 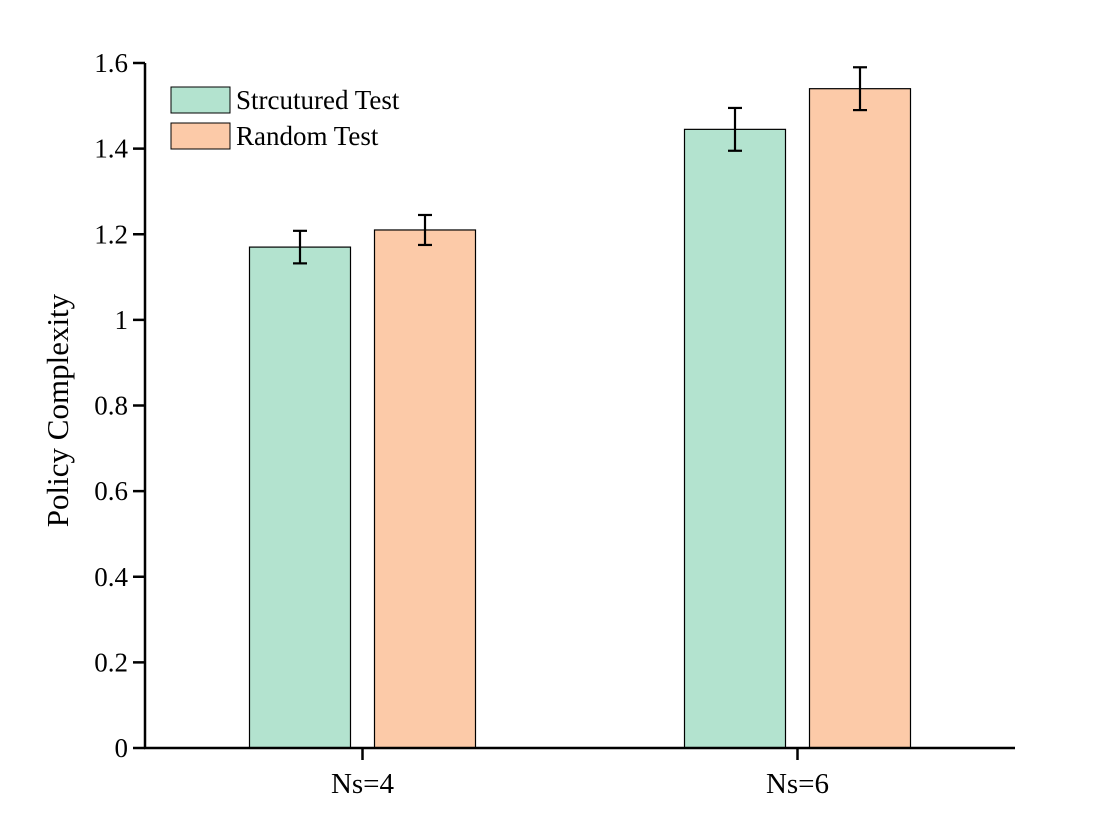 I want to click on y-tick-label: 0.4, so click(x=111, y=577).